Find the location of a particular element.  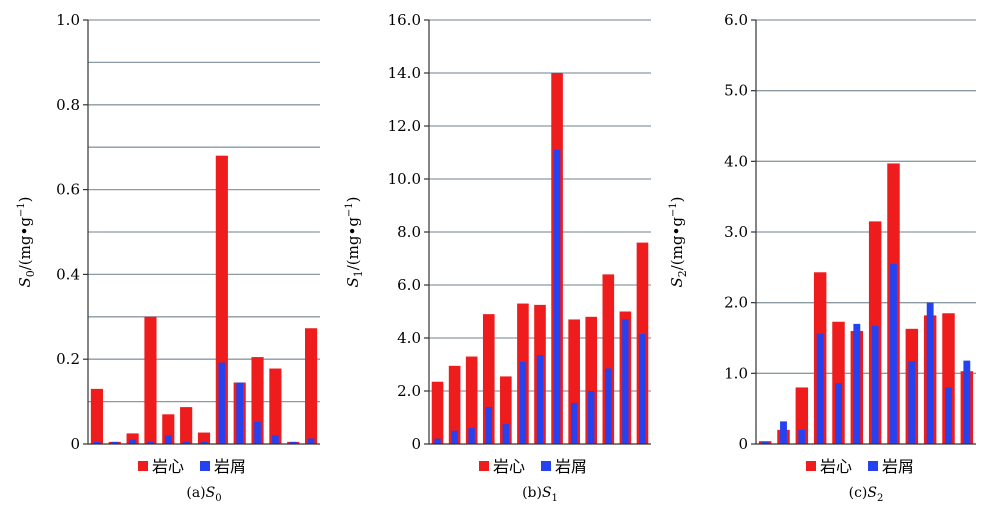

caption-subscript: 2 is located at coordinates (880, 498).